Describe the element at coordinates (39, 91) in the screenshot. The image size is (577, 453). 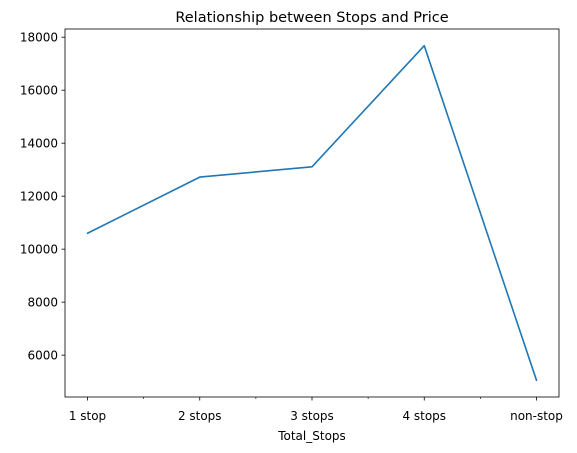
I see `y-tick-label: 16000` at that location.